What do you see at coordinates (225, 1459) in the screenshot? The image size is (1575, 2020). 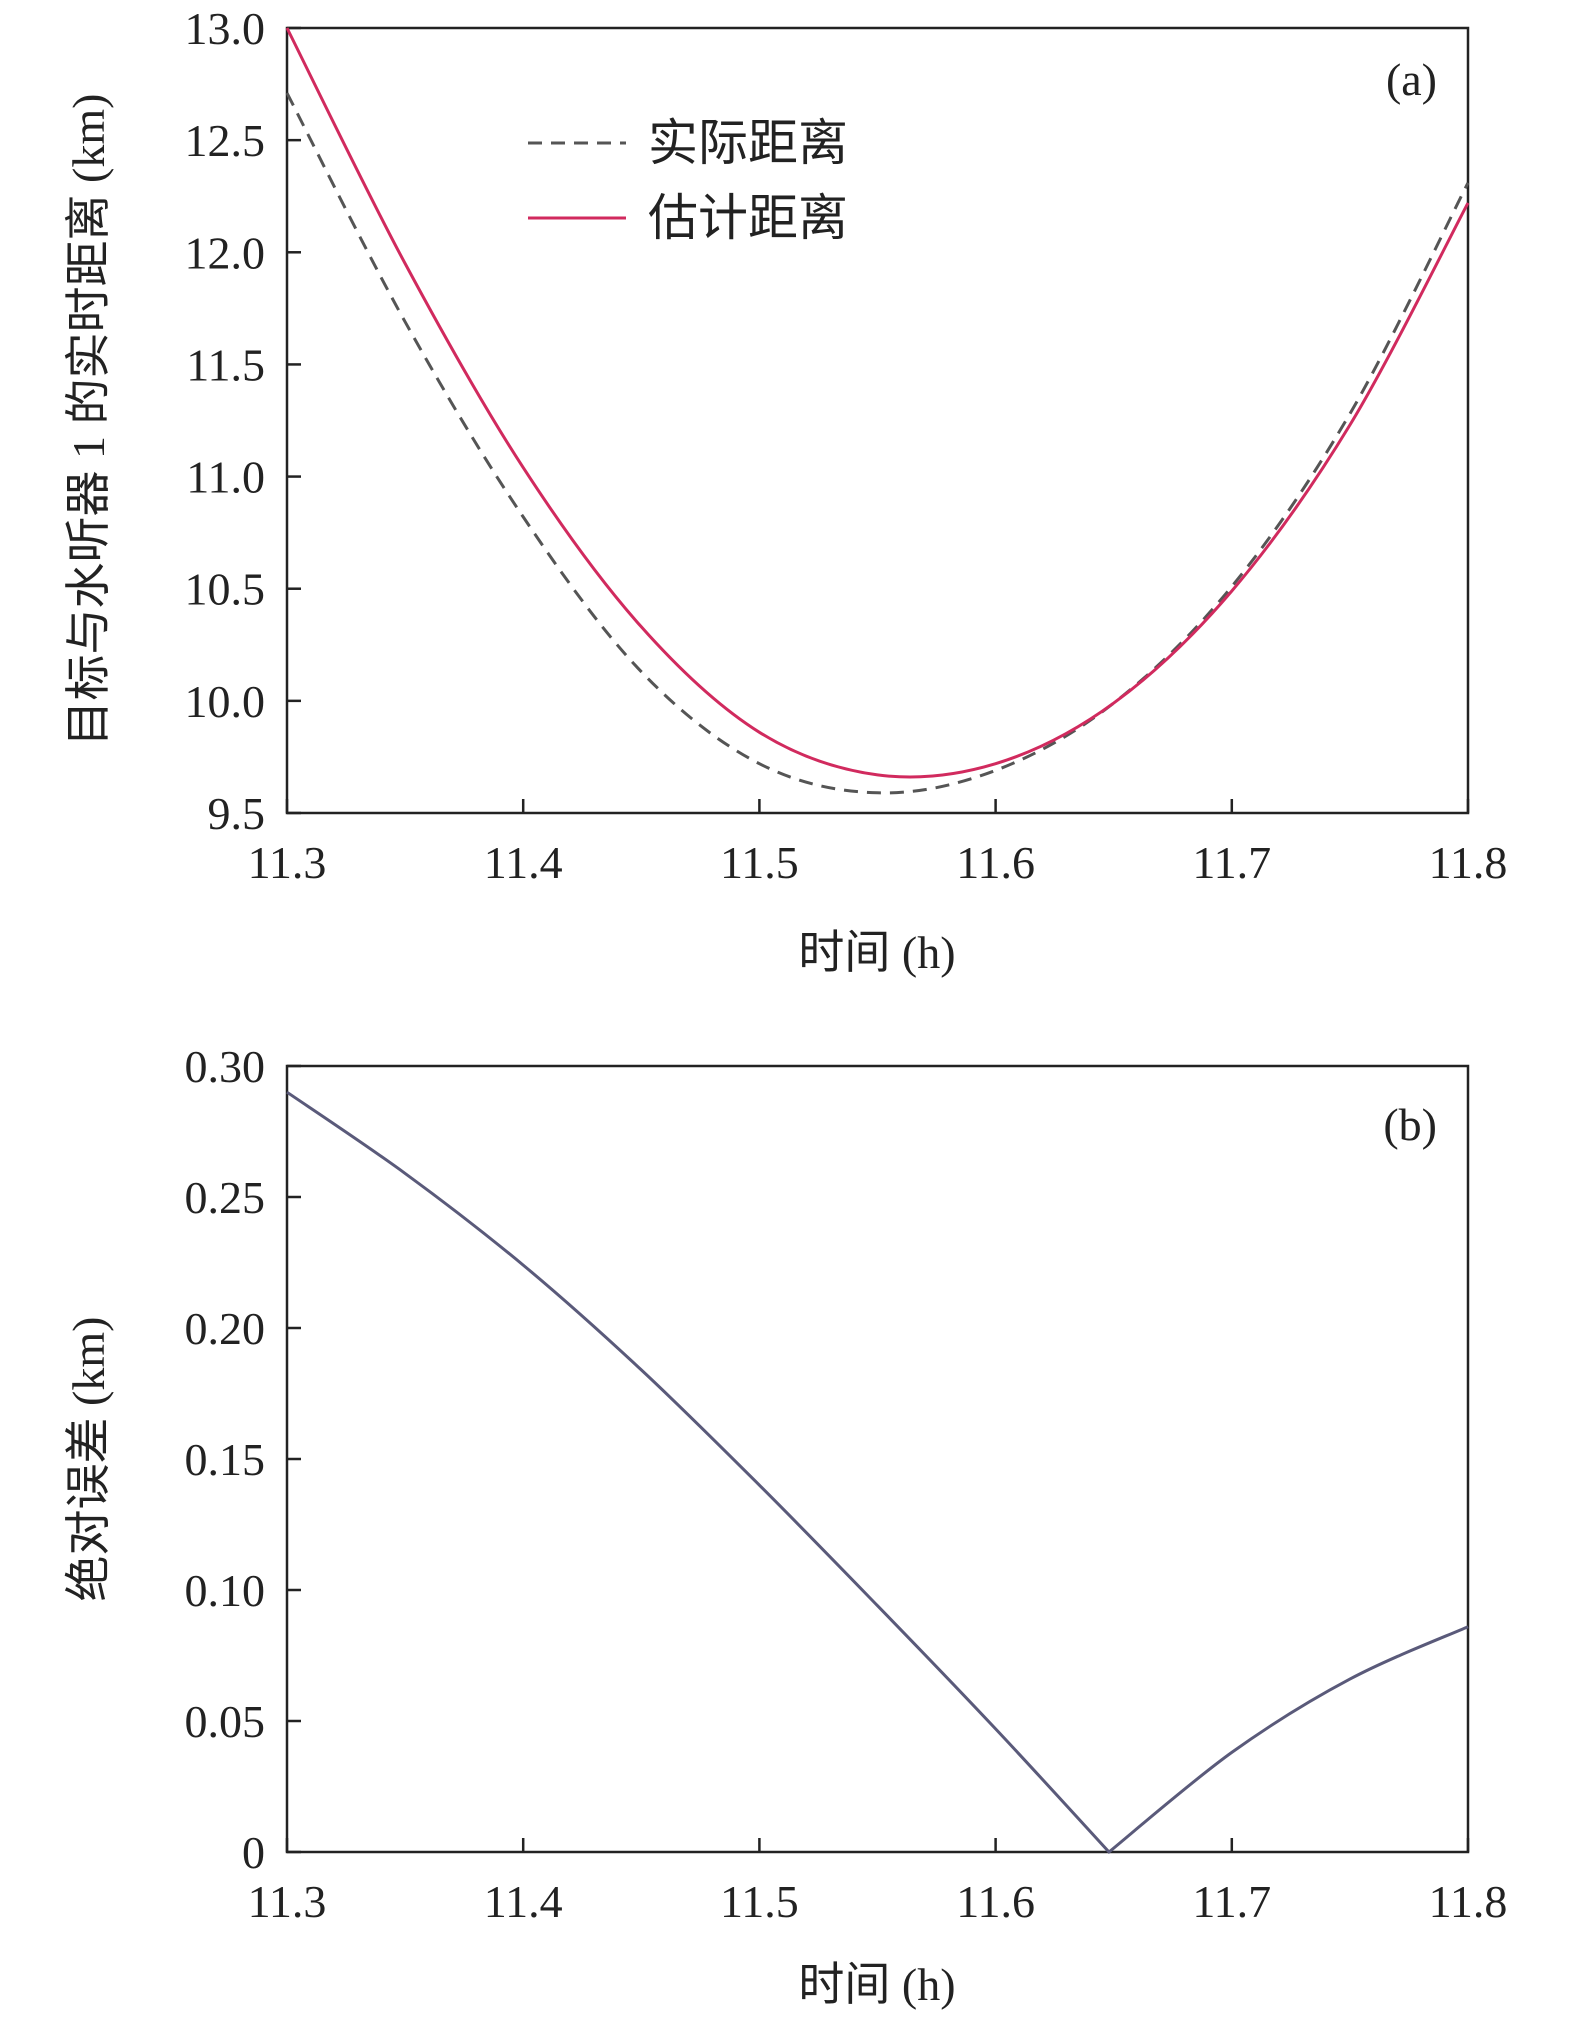 I see `y-tick-label: 0.15` at bounding box center [225, 1459].